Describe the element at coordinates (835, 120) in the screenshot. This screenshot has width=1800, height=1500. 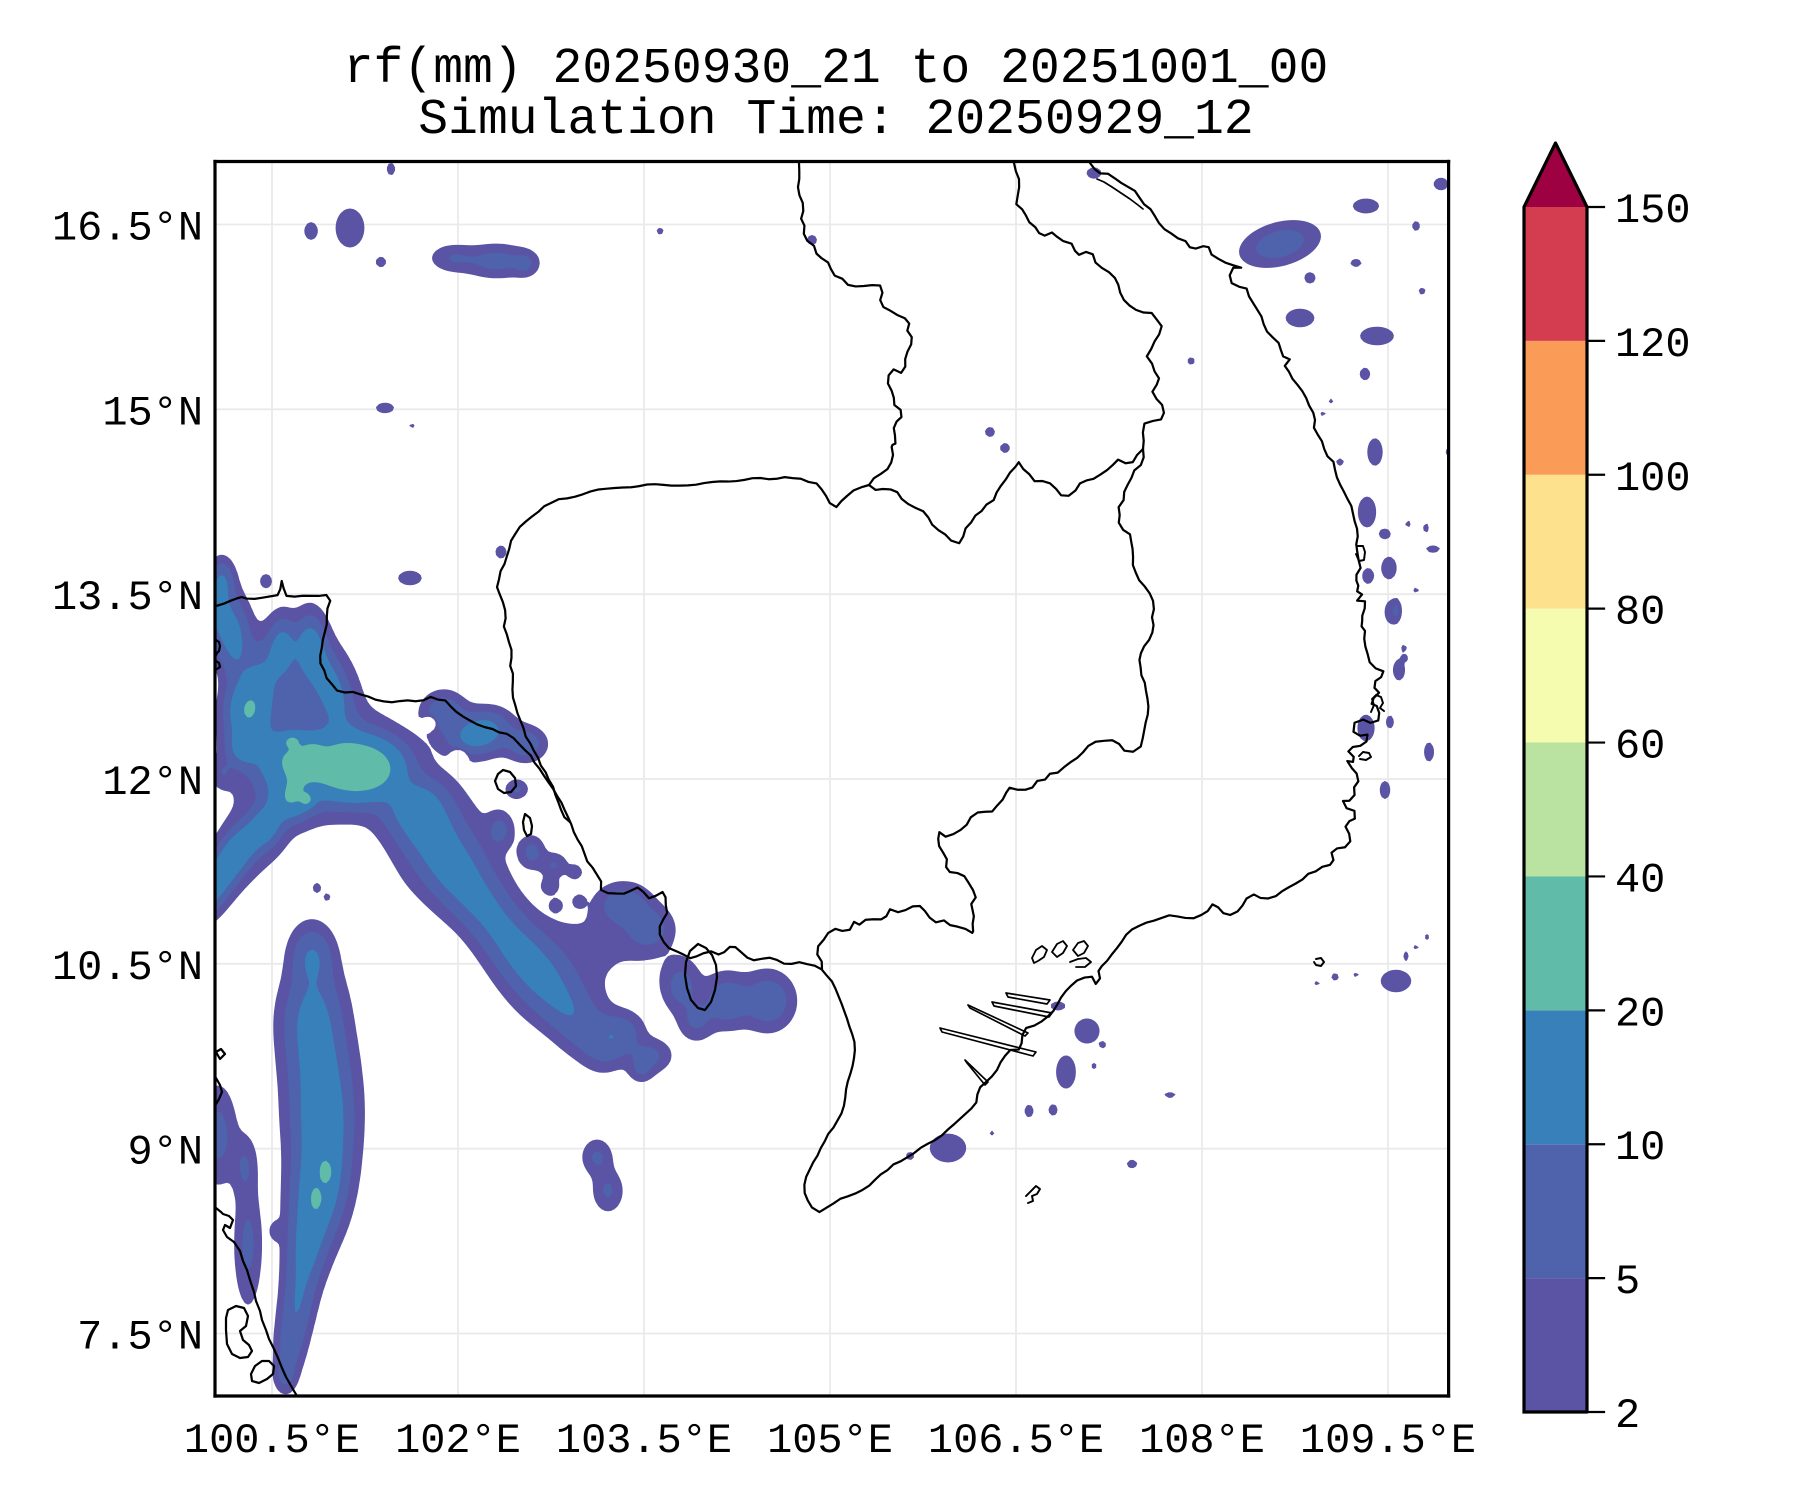
I see `svg-text: Simulation Time: 20250929_12` at that location.